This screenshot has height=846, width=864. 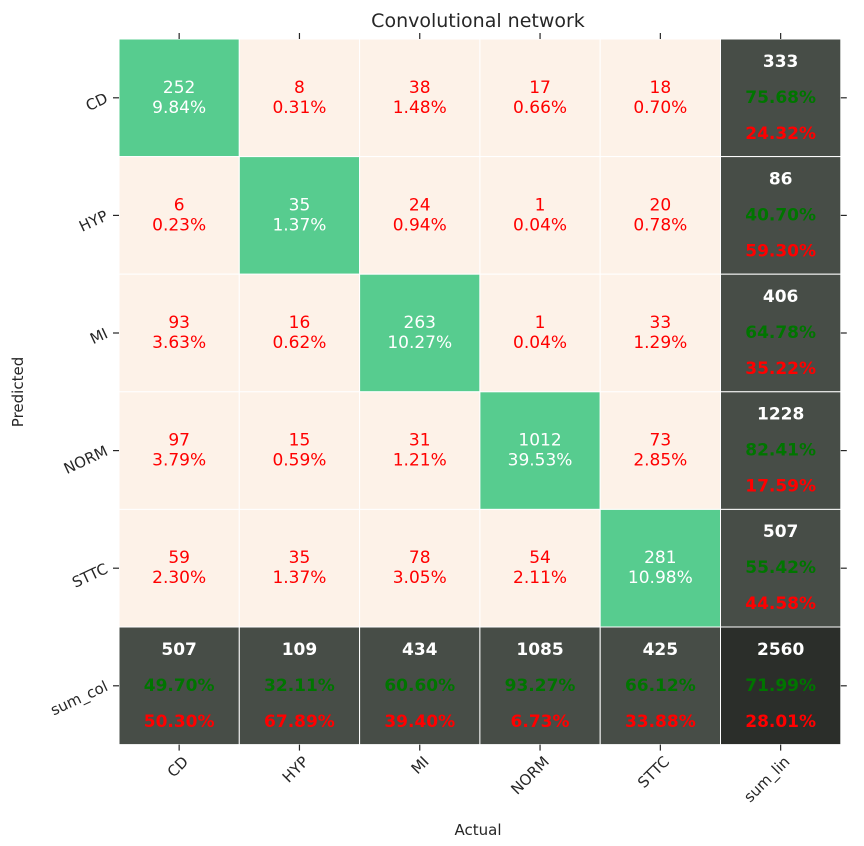 I want to click on heatmap-cell: 1085 93.27% 6.73%, so click(x=540, y=686).